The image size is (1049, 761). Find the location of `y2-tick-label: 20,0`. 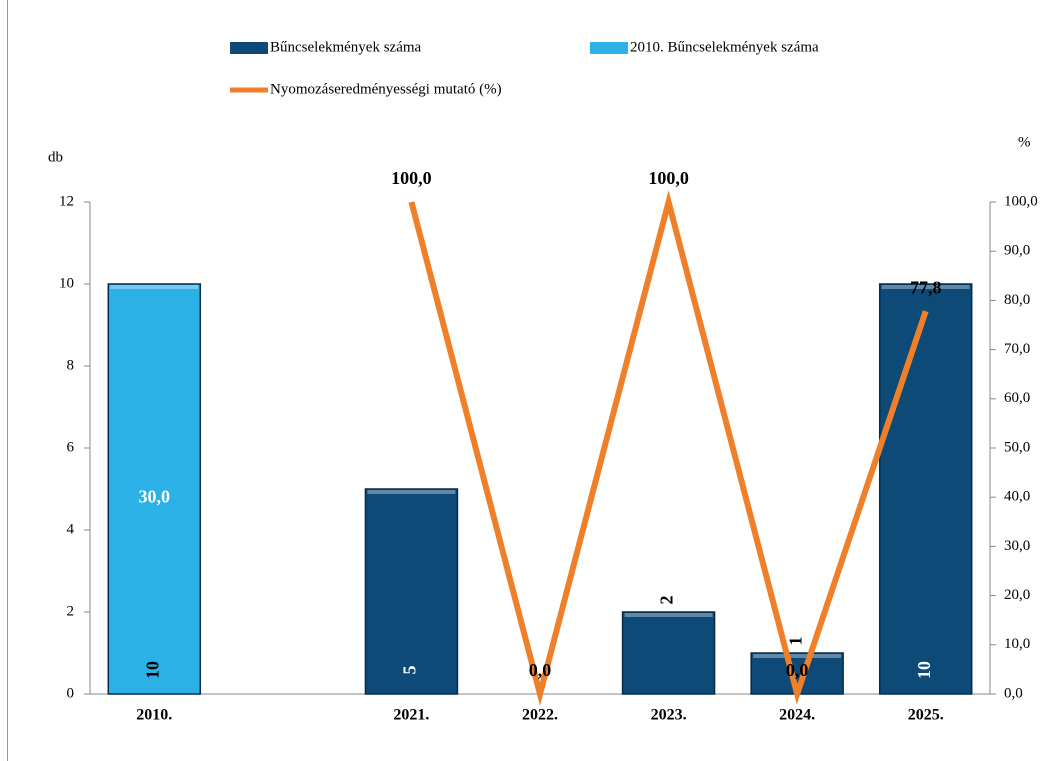

y2-tick-label: 20,0 is located at coordinates (1017, 595).